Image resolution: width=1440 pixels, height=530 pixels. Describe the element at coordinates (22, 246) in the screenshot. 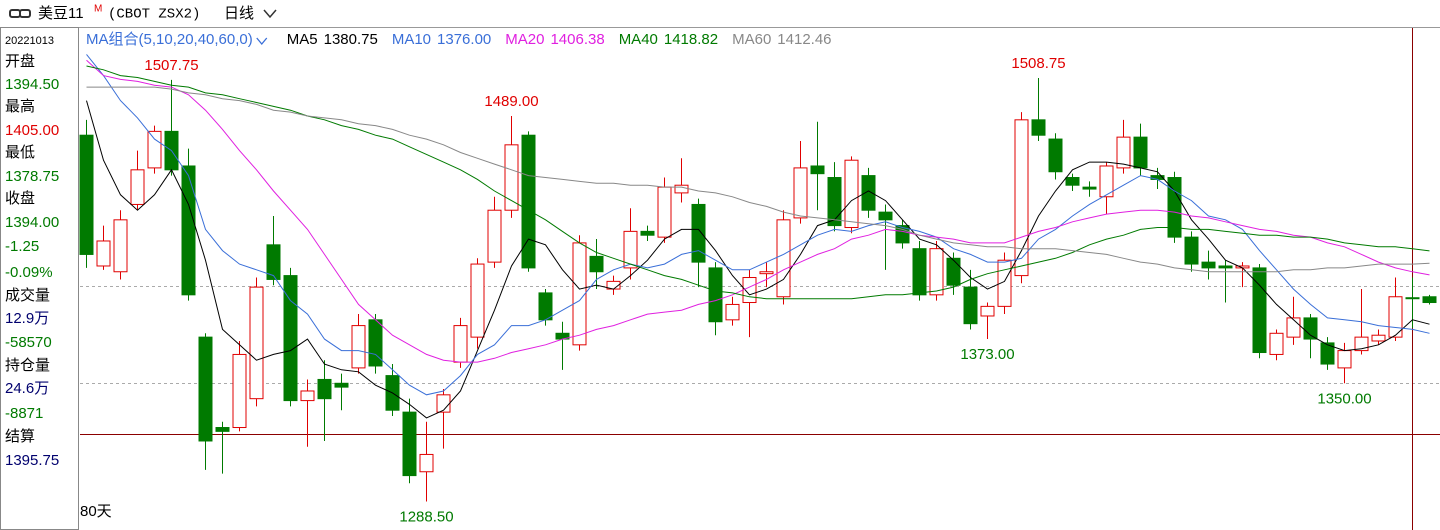

I see `info-row: -1.25` at that location.